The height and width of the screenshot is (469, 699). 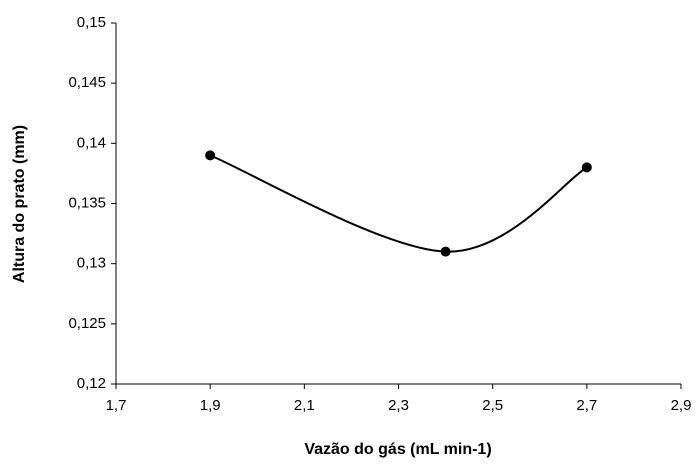 What do you see at coordinates (91, 142) in the screenshot?
I see `y-tick-label: 0,14` at bounding box center [91, 142].